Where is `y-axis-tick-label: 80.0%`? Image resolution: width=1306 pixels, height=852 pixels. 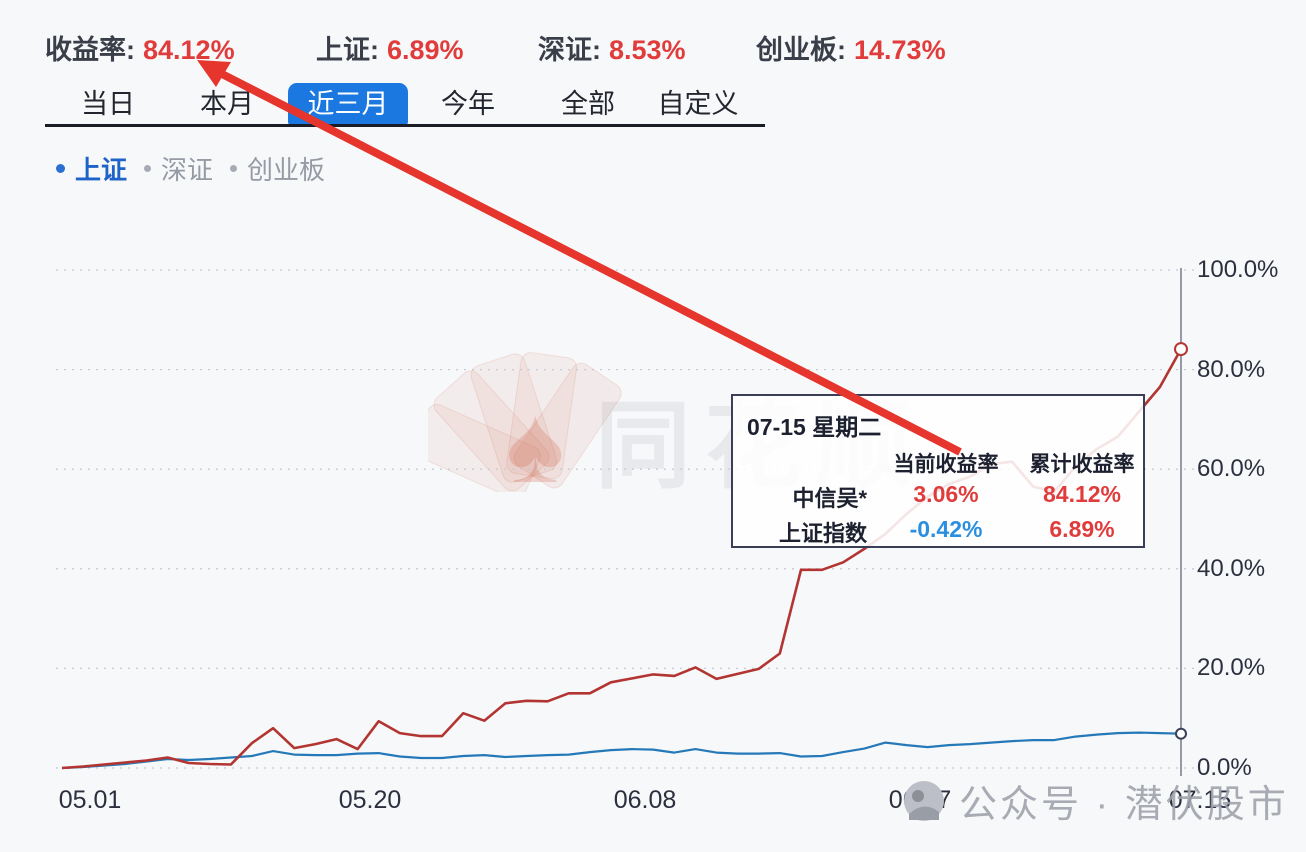
y-axis-tick-label: 80.0% is located at coordinates (1231, 369).